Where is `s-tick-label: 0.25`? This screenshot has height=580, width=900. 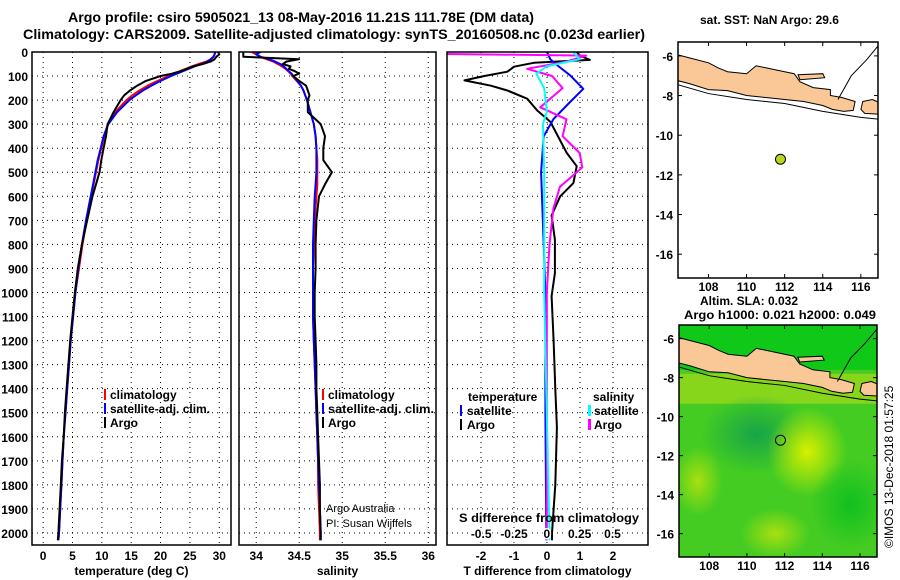 s-tick-label: 0.25 is located at coordinates (580, 534).